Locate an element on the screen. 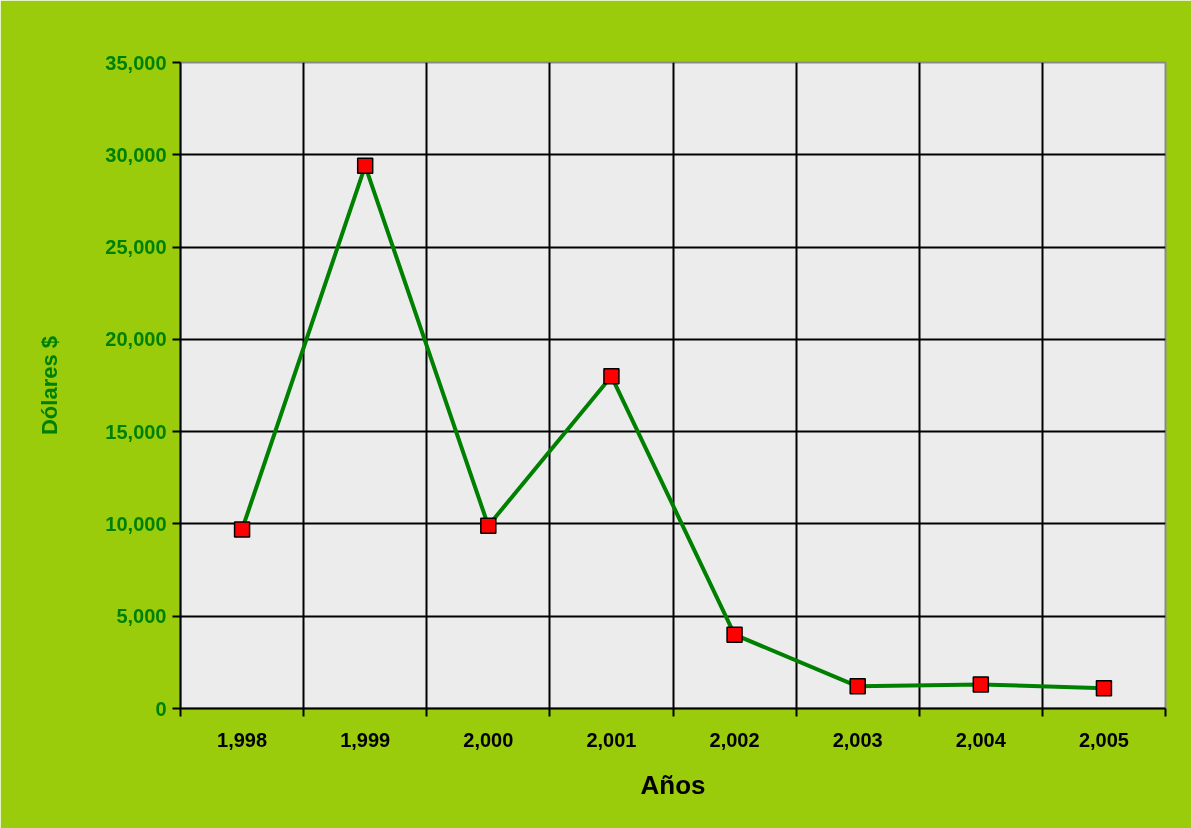 The height and width of the screenshot is (828, 1191). y-tick-label: 20,000 is located at coordinates (136, 339).